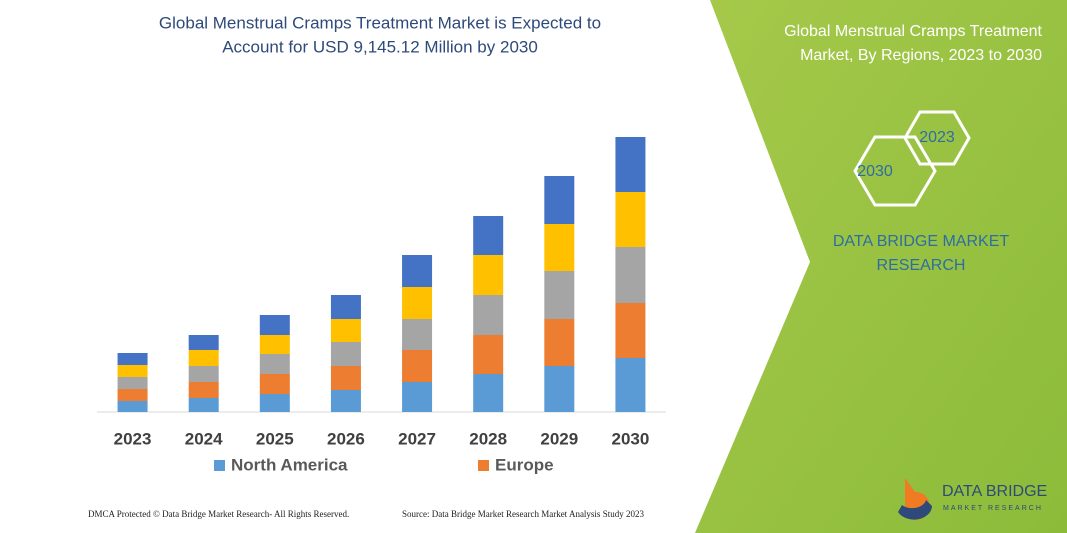 This screenshot has height=533, width=1067. What do you see at coordinates (915, 510) in the screenshot?
I see `logo-mark` at bounding box center [915, 510].